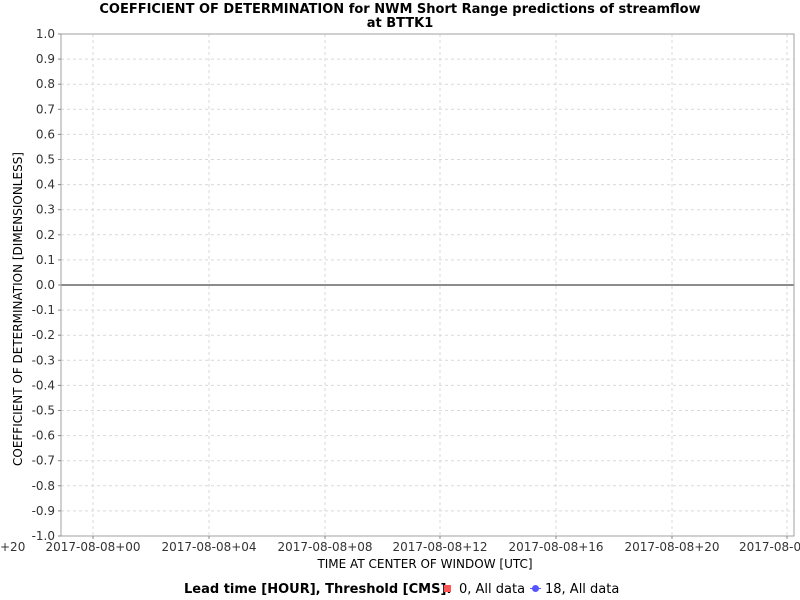  Describe the element at coordinates (45, 134) in the screenshot. I see `y-tick-label: 0.6` at that location.